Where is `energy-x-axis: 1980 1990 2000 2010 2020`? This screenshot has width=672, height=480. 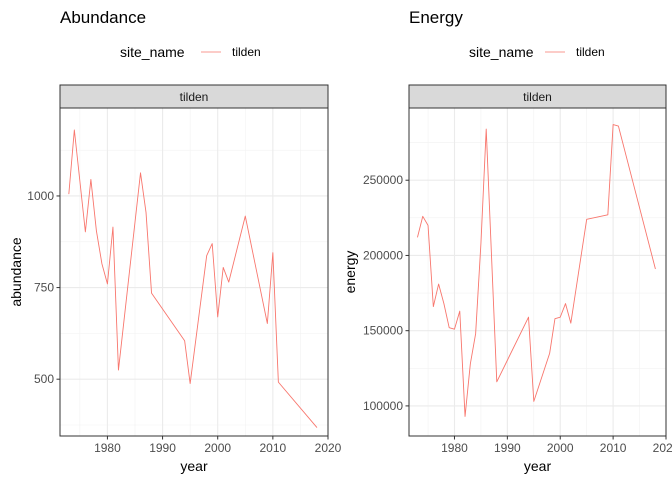
energy-x-axis: 1980 1990 2000 2010 2020 is located at coordinates (556, 445).